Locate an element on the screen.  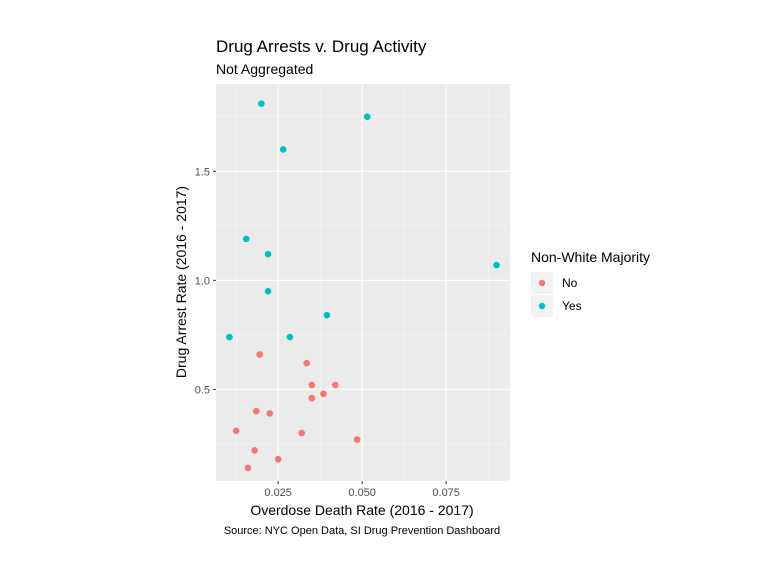
y-axis-title: Drug Arrest Rate (2016 - 2017) is located at coordinates (181, 282).